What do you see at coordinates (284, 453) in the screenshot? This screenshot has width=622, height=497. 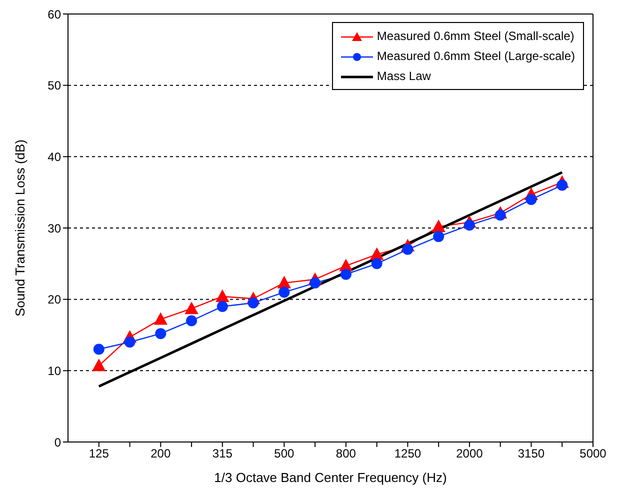 I see `x-tick-label: 500` at bounding box center [284, 453].